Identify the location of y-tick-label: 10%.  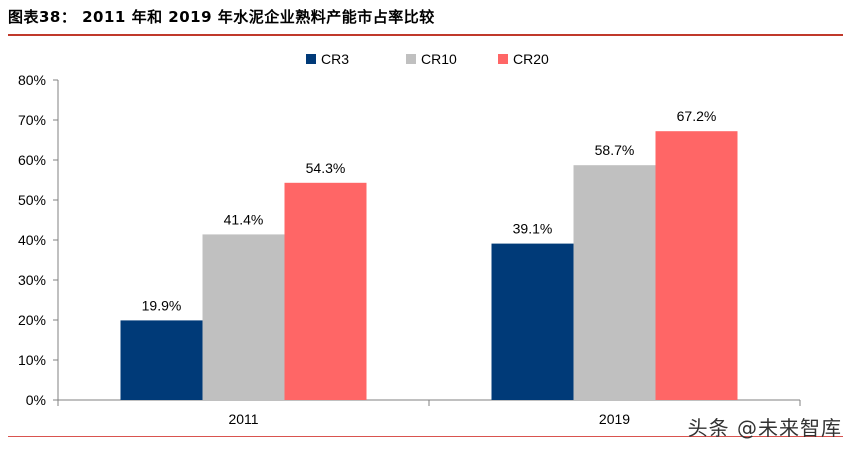
(32, 360).